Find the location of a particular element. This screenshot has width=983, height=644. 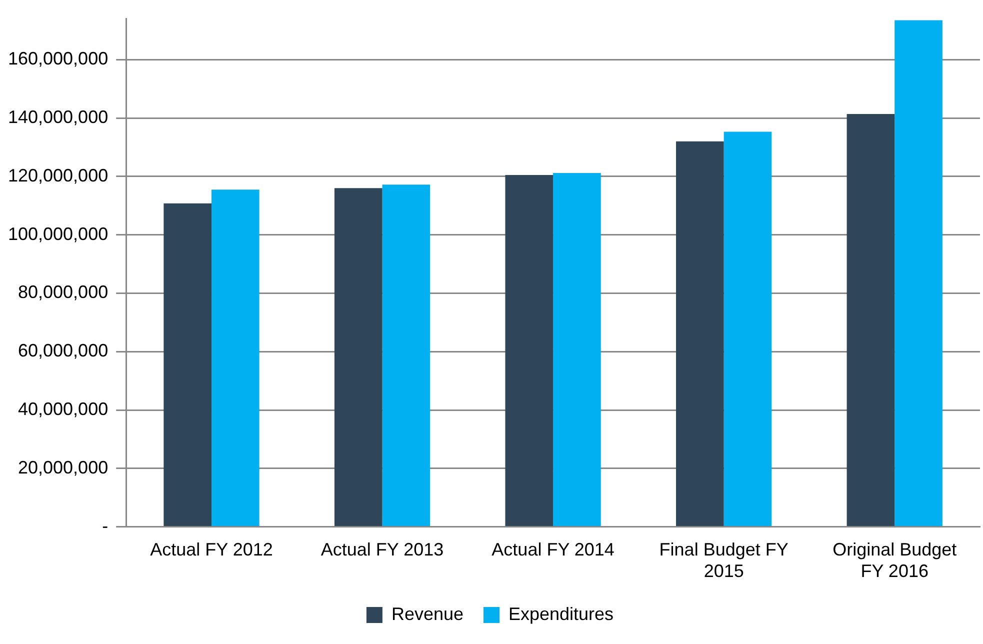

y-tick-label: 120,000,000 is located at coordinates (58, 175).